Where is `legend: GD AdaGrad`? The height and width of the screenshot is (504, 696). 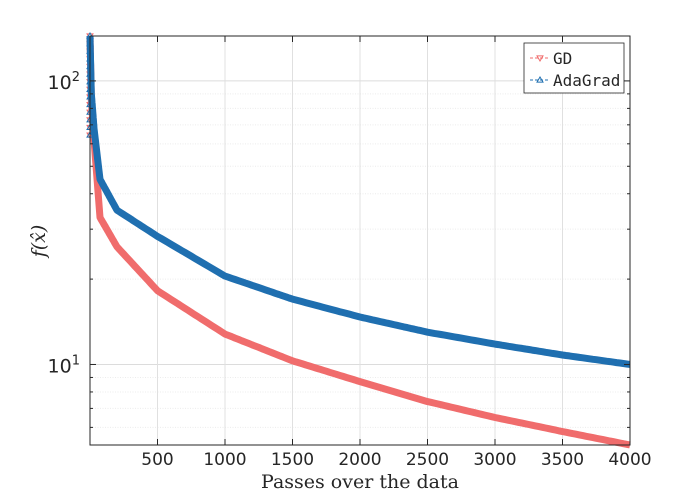
legend: GD AdaGrad is located at coordinates (574, 68).